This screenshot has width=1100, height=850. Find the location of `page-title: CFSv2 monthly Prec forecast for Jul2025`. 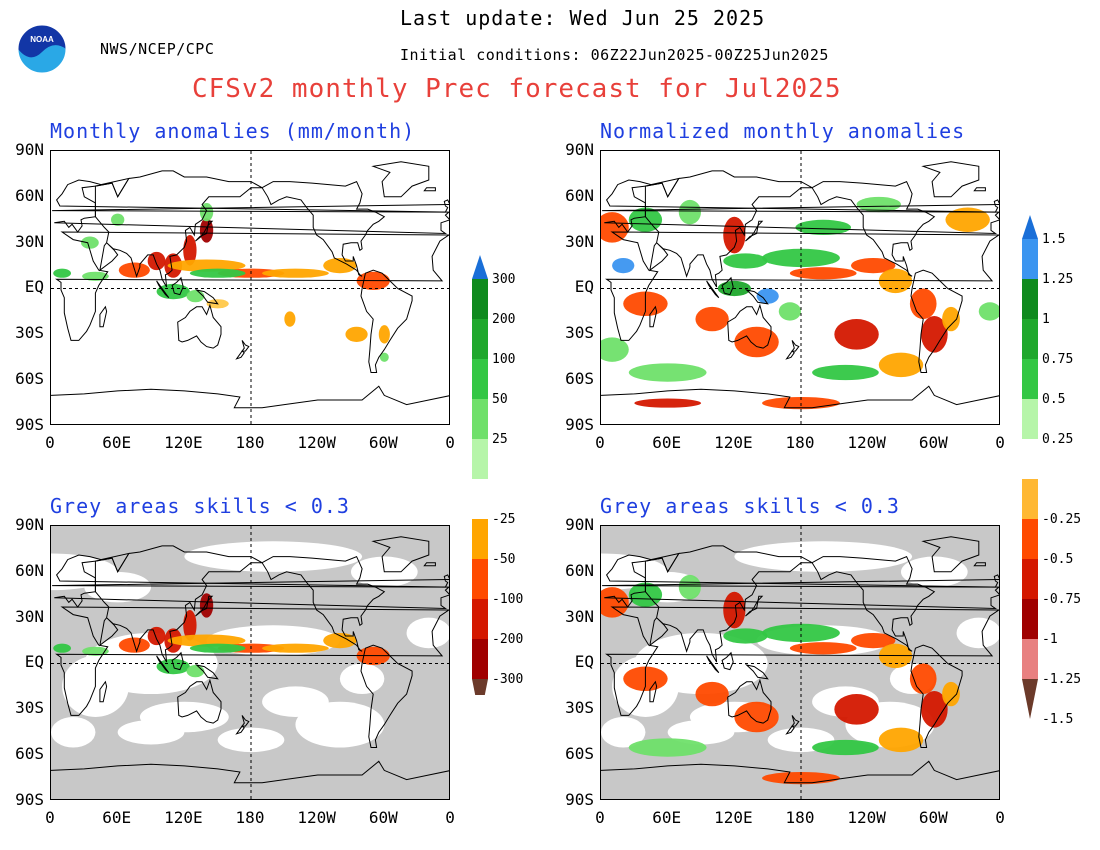

page-title: CFSv2 monthly Prec forecast for Jul2025 is located at coordinates (517, 89).